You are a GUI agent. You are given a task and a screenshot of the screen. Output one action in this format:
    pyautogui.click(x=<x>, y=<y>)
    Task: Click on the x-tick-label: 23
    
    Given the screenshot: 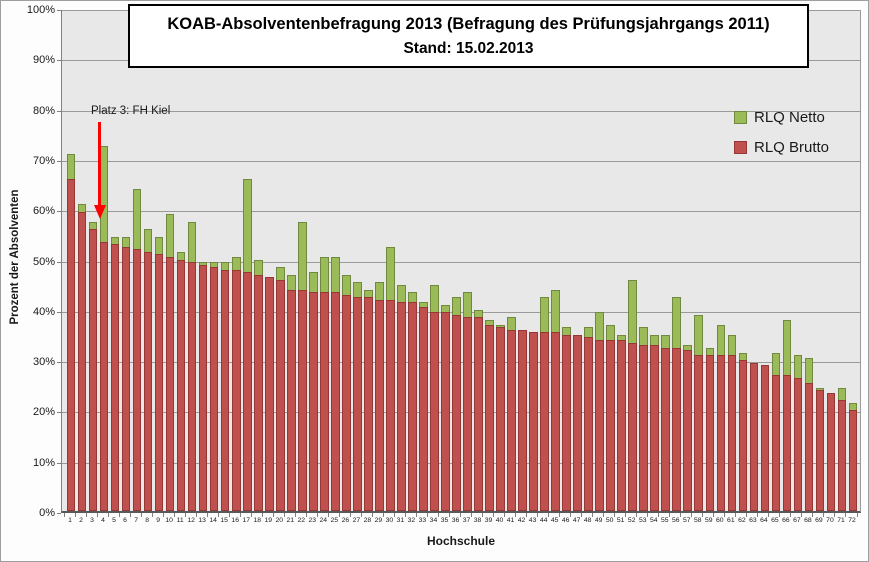 What is the action you would take?
    pyautogui.click(x=312, y=520)
    